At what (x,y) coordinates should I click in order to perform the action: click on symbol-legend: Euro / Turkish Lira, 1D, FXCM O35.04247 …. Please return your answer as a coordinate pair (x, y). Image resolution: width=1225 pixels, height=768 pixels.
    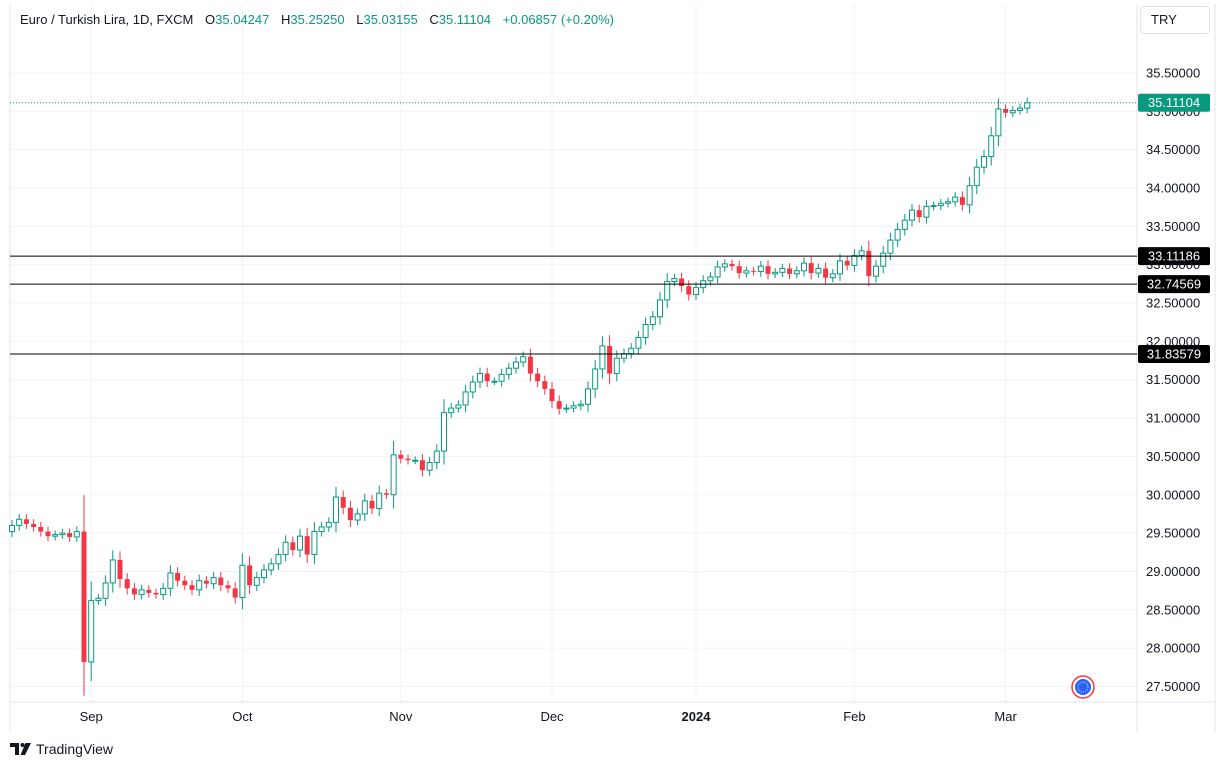
    Looking at the image, I should click on (317, 19).